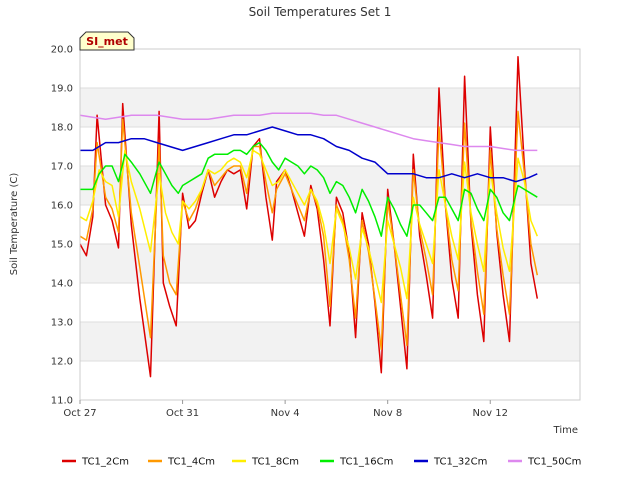 The image size is (640, 480). Describe the element at coordinates (387, 413) in the screenshot. I see `x-tick-label: Nov 8` at that location.